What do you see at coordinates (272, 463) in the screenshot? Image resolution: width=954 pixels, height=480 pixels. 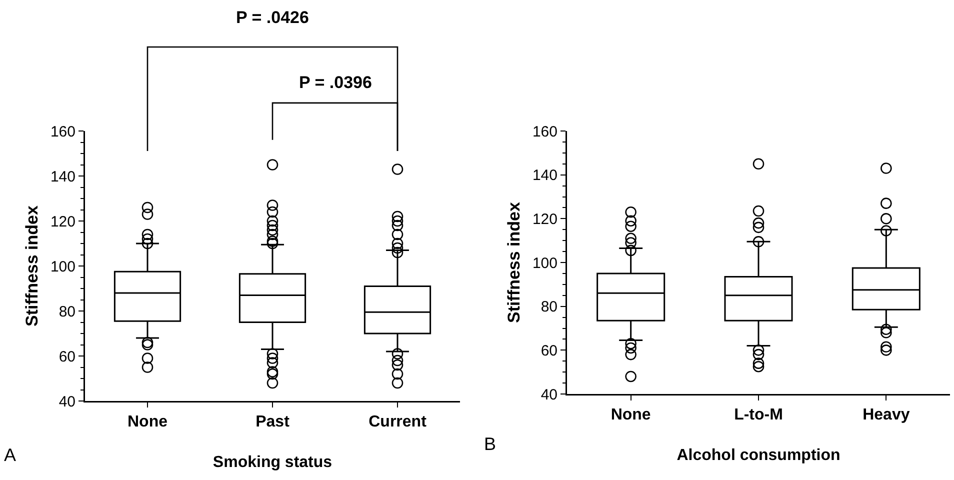 I see `x-axis-title: Smoking status` at bounding box center [272, 463].